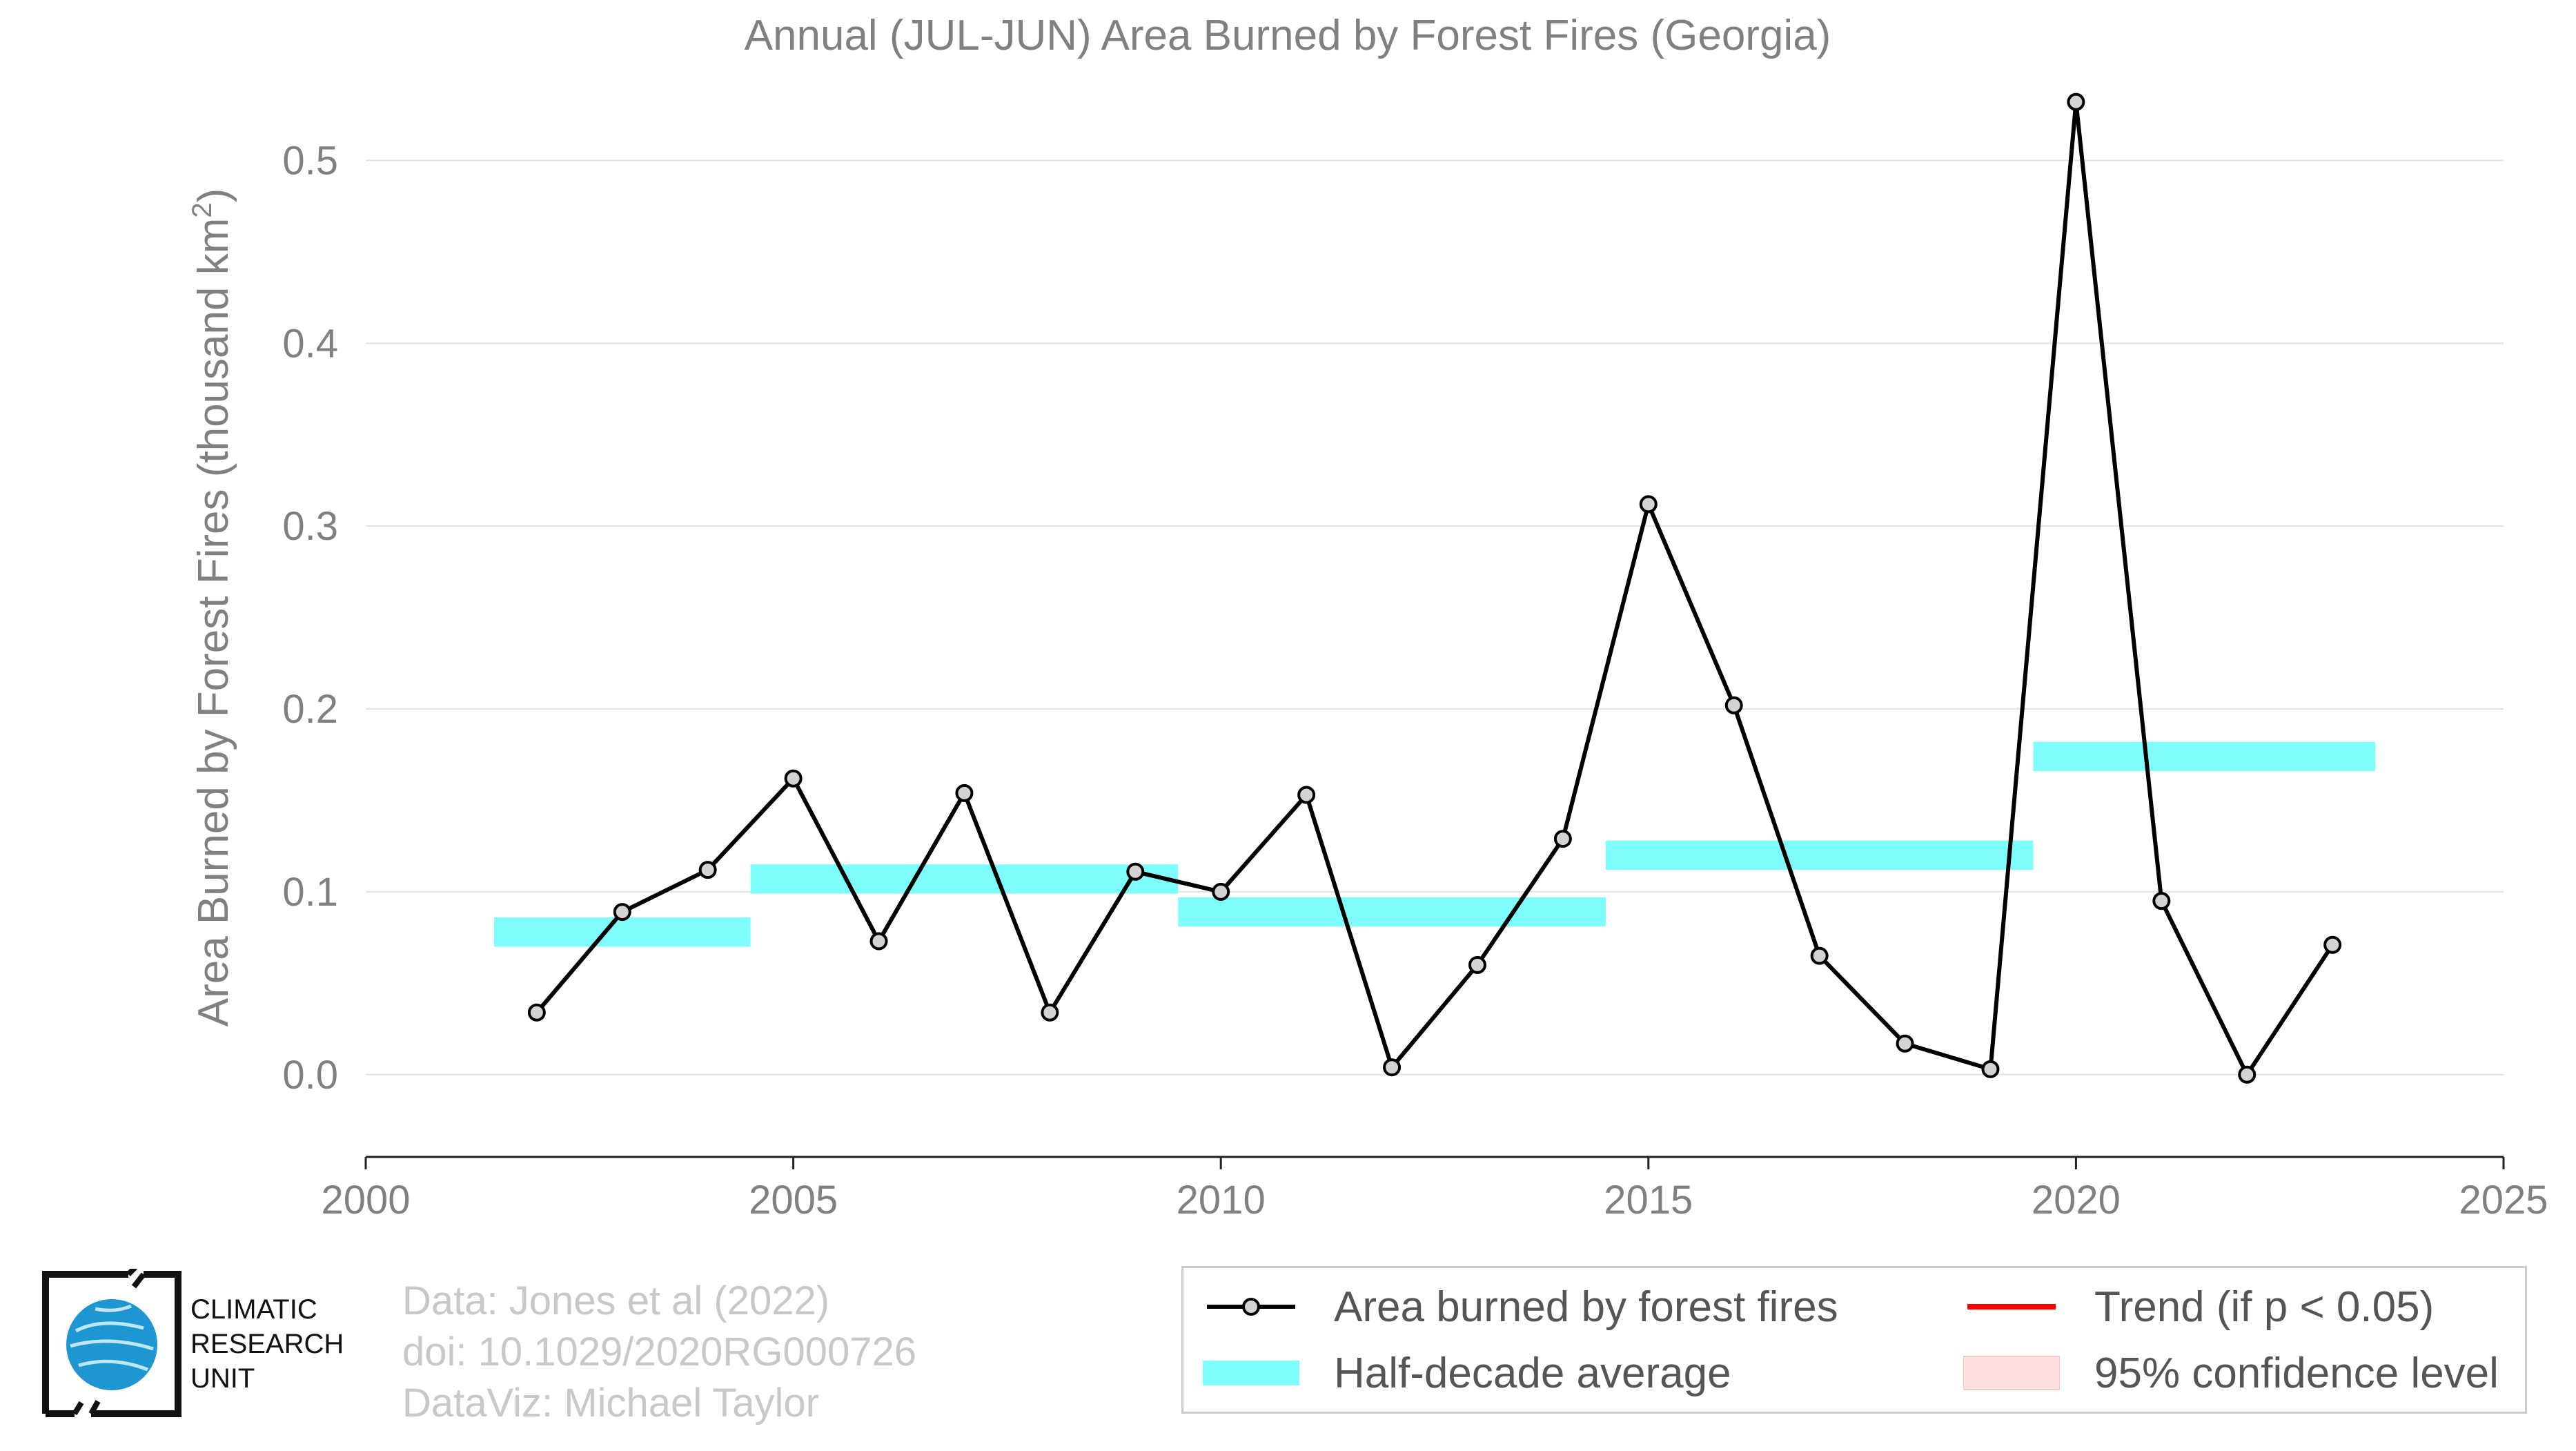  Describe the element at coordinates (2011, 1307) in the screenshot. I see `legend-trend-line-icon` at that location.